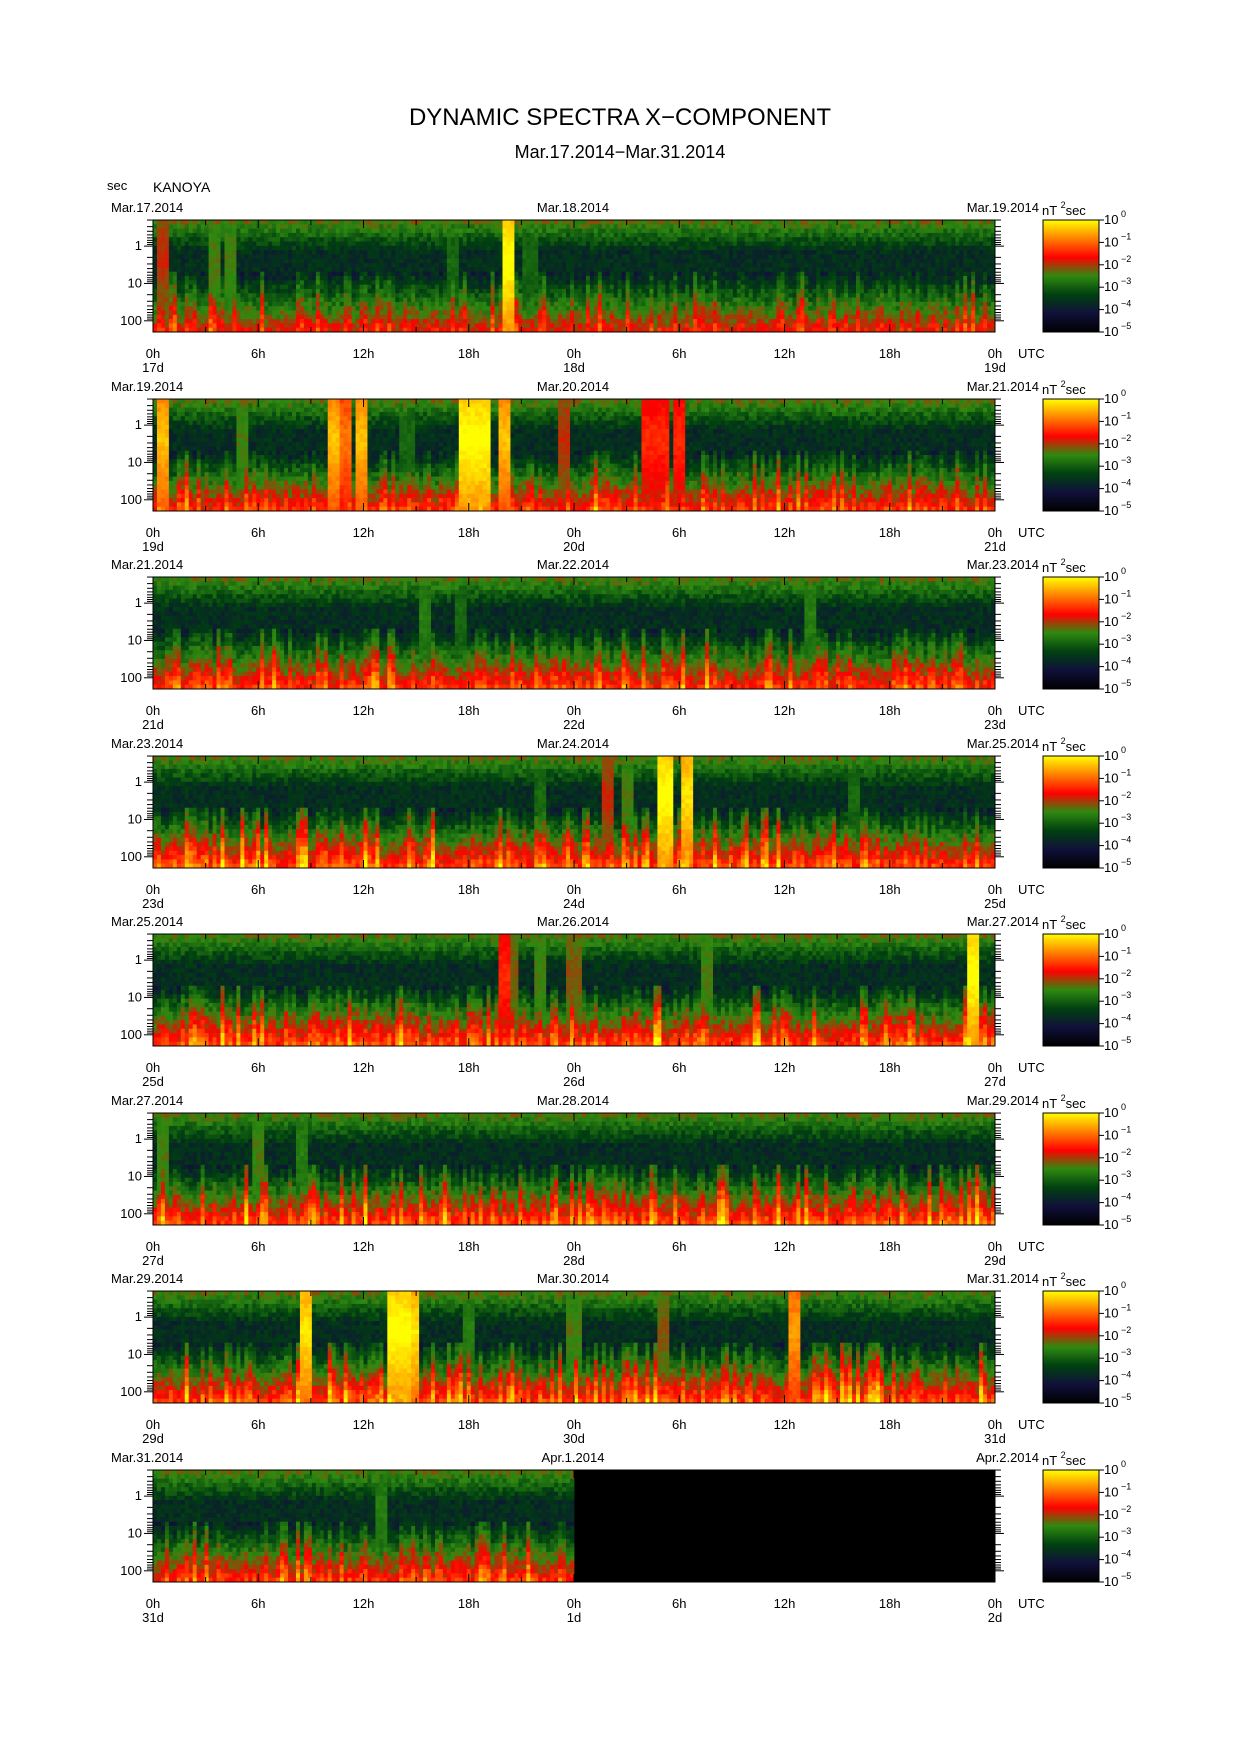 This screenshot has width=1240, height=1752. What do you see at coordinates (574, 1617) in the screenshot?
I see `day-label: 1d` at bounding box center [574, 1617].